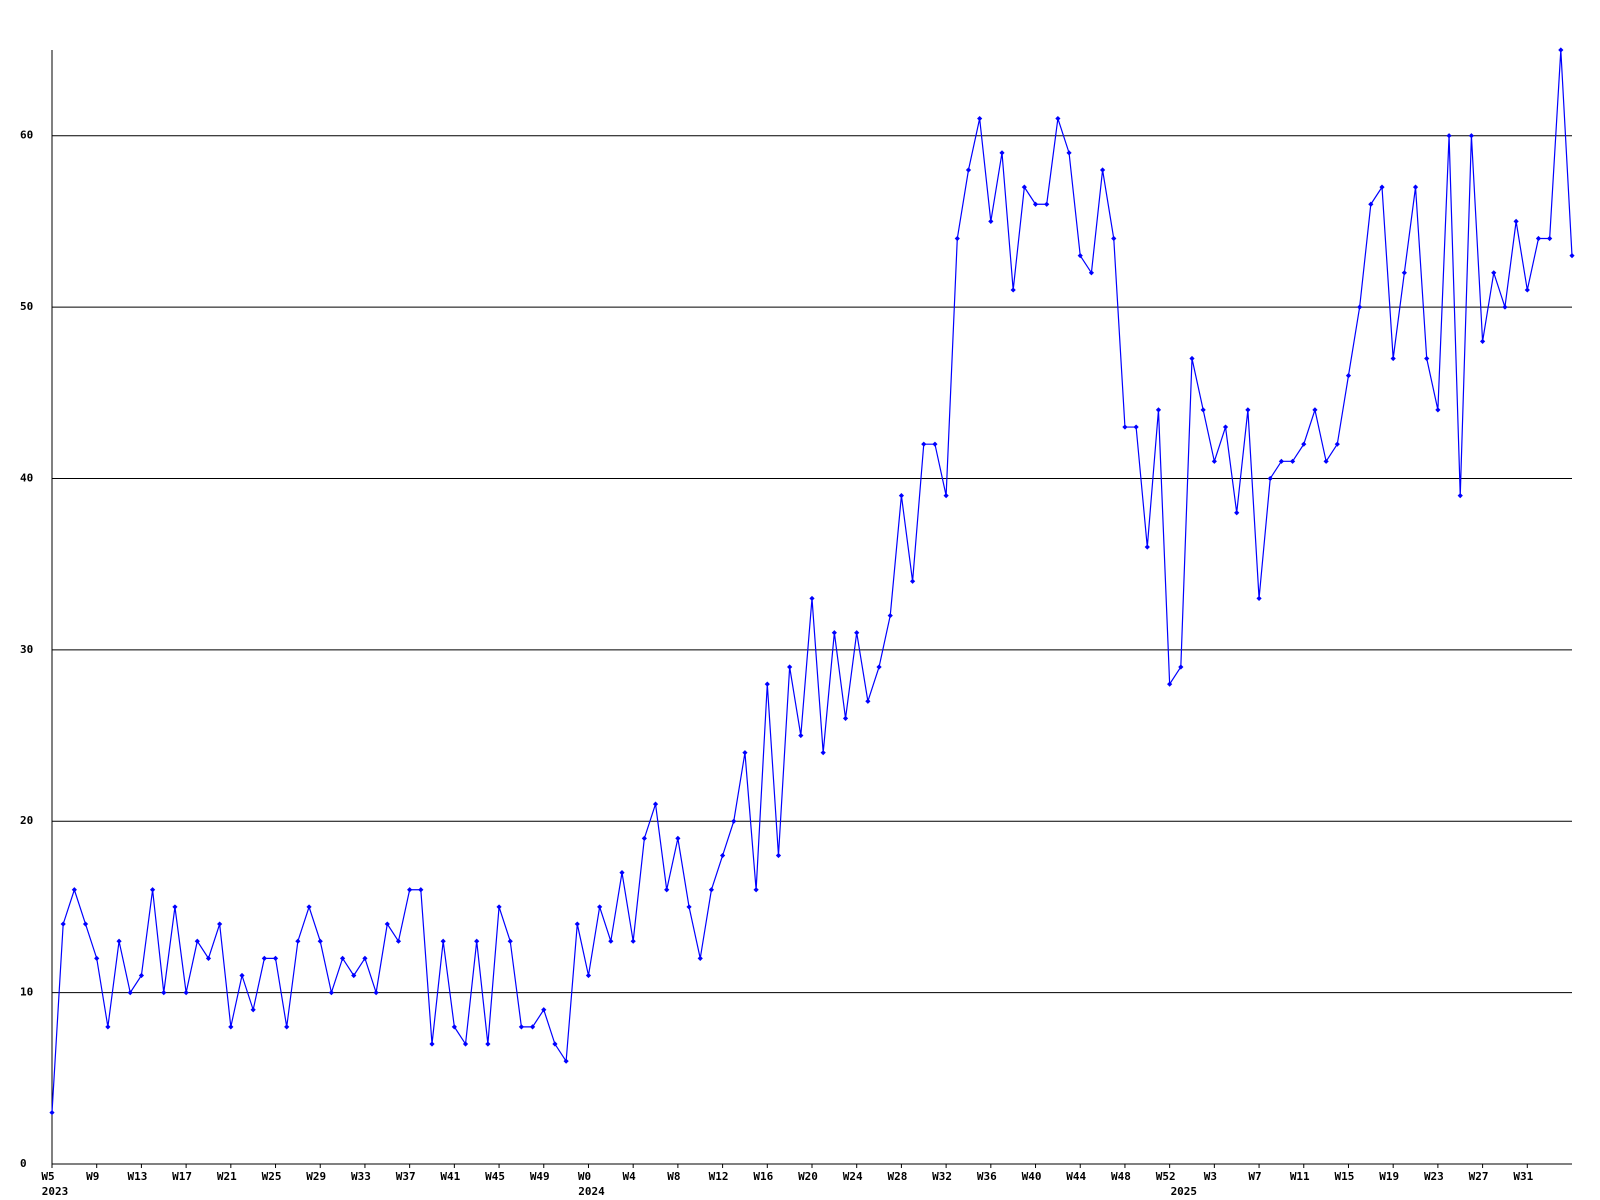  I want to click on y-tick-label: 20, so click(26, 820).